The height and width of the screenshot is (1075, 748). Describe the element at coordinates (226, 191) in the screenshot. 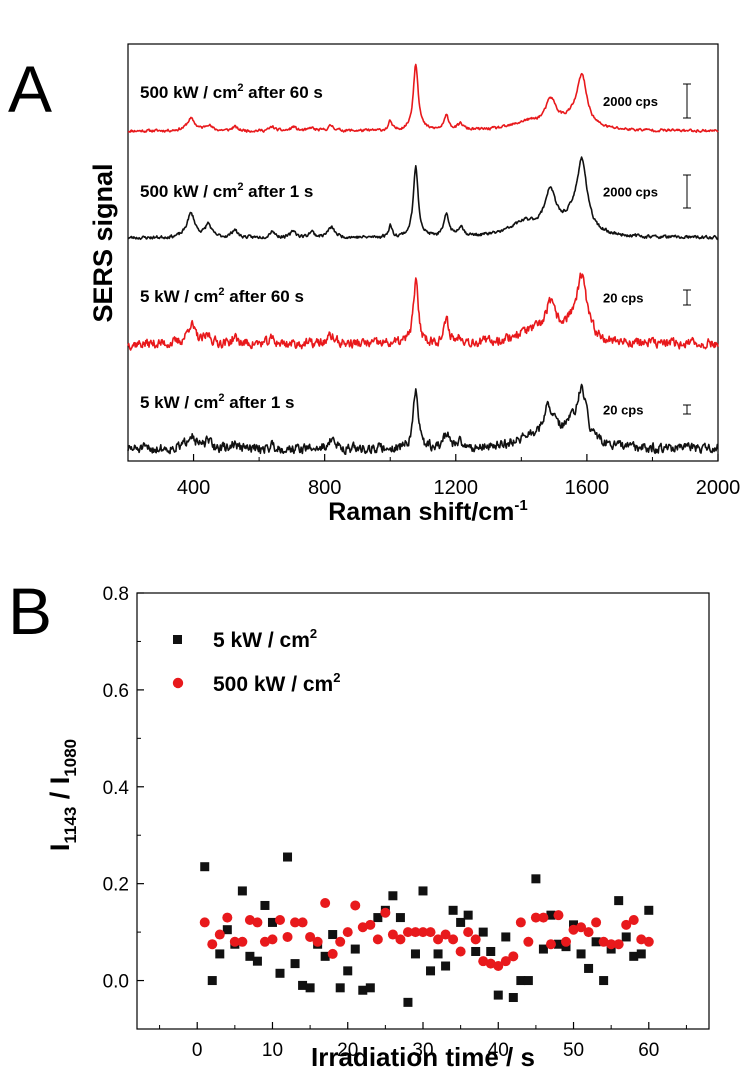

I see `spectrum-label: 500 kW / cm2 after 1 s` at that location.